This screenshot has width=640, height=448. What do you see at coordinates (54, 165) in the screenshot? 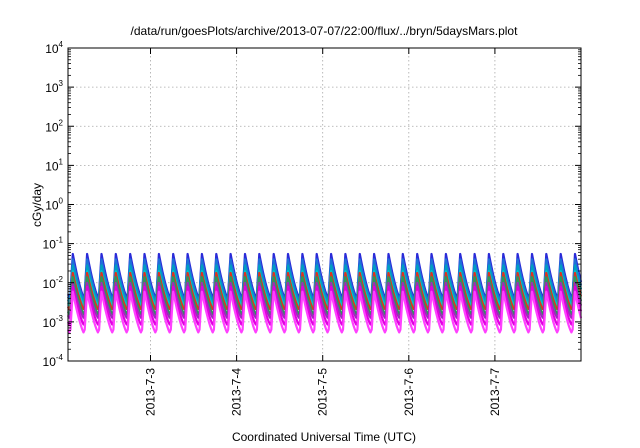
I see `y-tick-label: 10¹` at bounding box center [54, 165].